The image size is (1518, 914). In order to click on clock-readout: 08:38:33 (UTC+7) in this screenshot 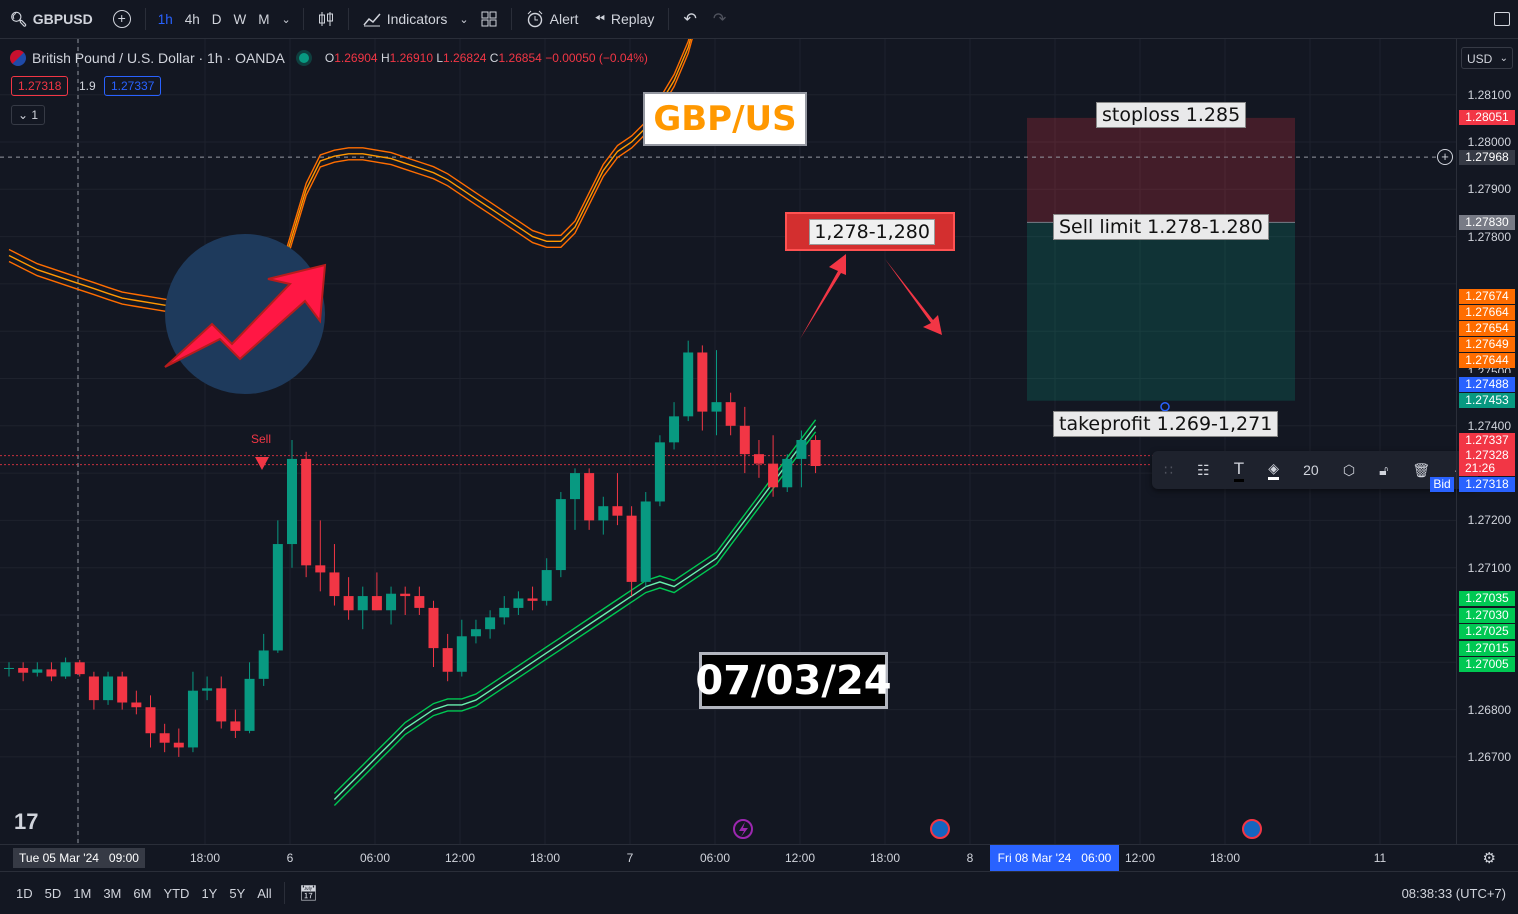, I will do `click(1453, 893)`.